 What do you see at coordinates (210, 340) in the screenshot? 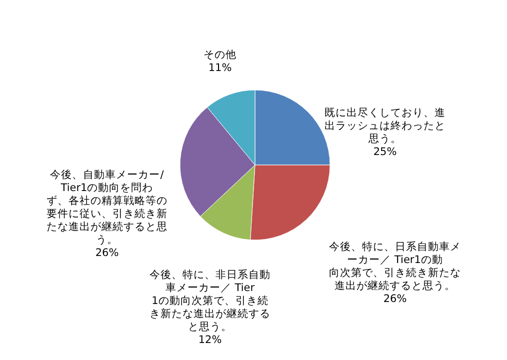
I see `data-label: 12%` at bounding box center [210, 340].